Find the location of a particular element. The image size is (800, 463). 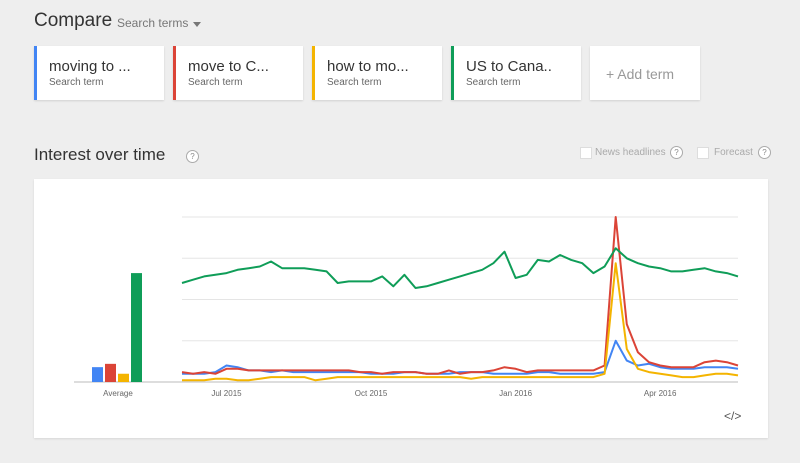

news-headlines-checkbox is located at coordinates (586, 153).